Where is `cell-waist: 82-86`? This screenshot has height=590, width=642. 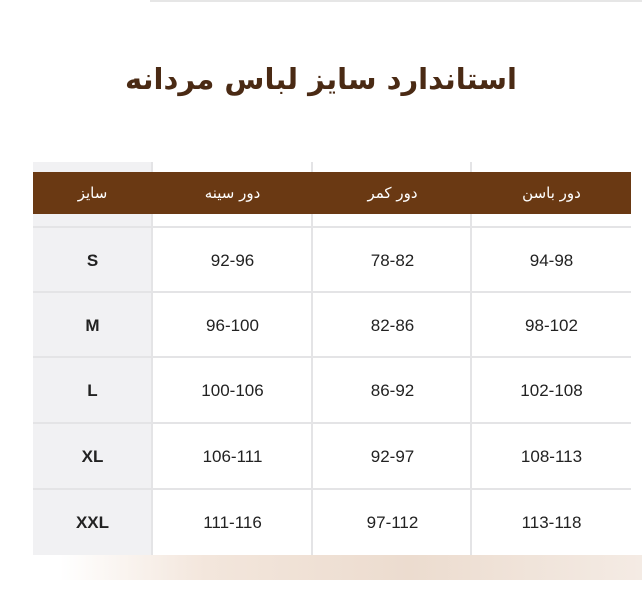 cell-waist: 82-86 is located at coordinates (392, 325).